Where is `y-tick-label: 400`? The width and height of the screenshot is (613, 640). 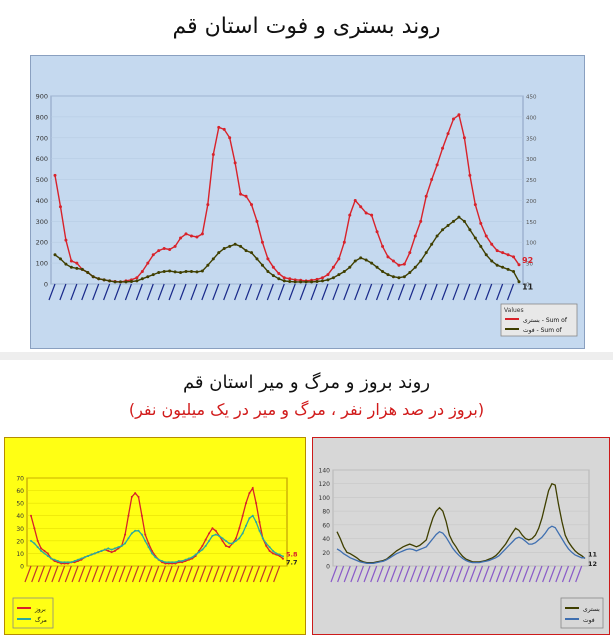 y-tick-label: 400 is located at coordinates (42, 201).